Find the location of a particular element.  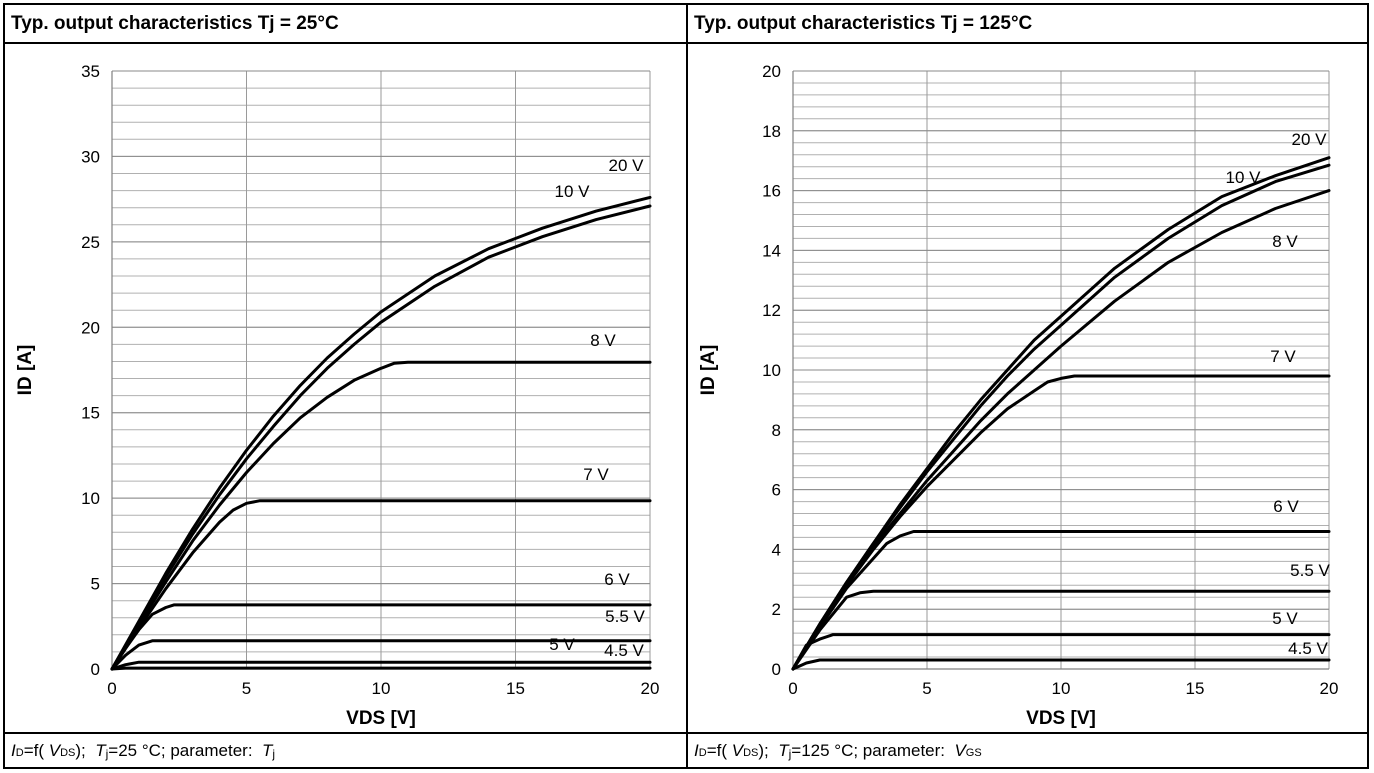

y-tick-label: 15 is located at coordinates (90, 413).